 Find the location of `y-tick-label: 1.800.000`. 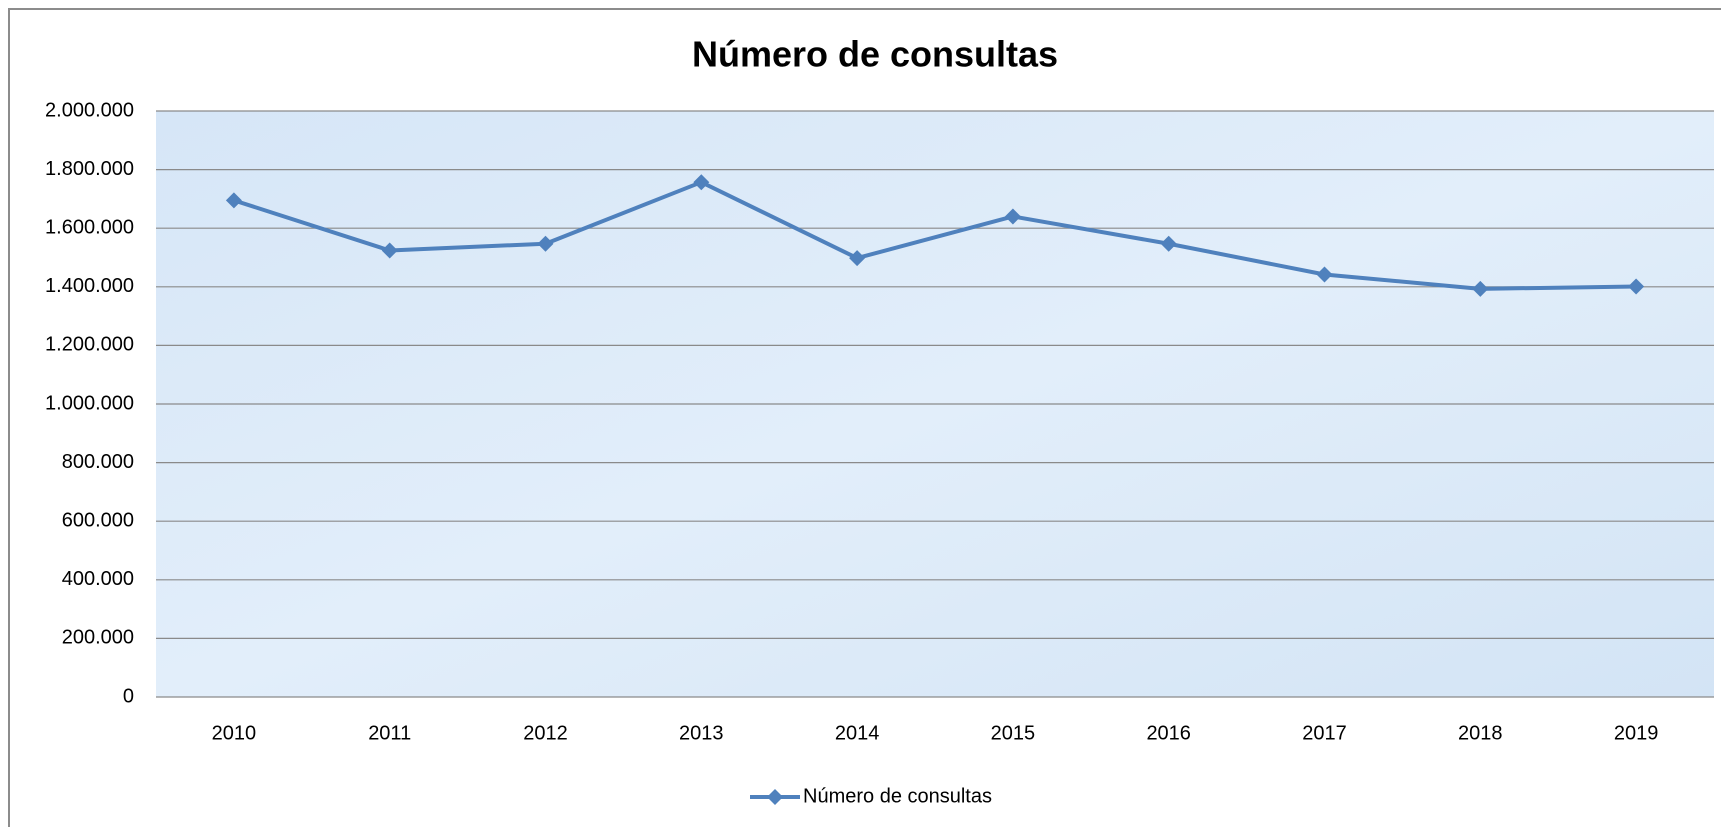

y-tick-label: 1.800.000 is located at coordinates (89, 169).